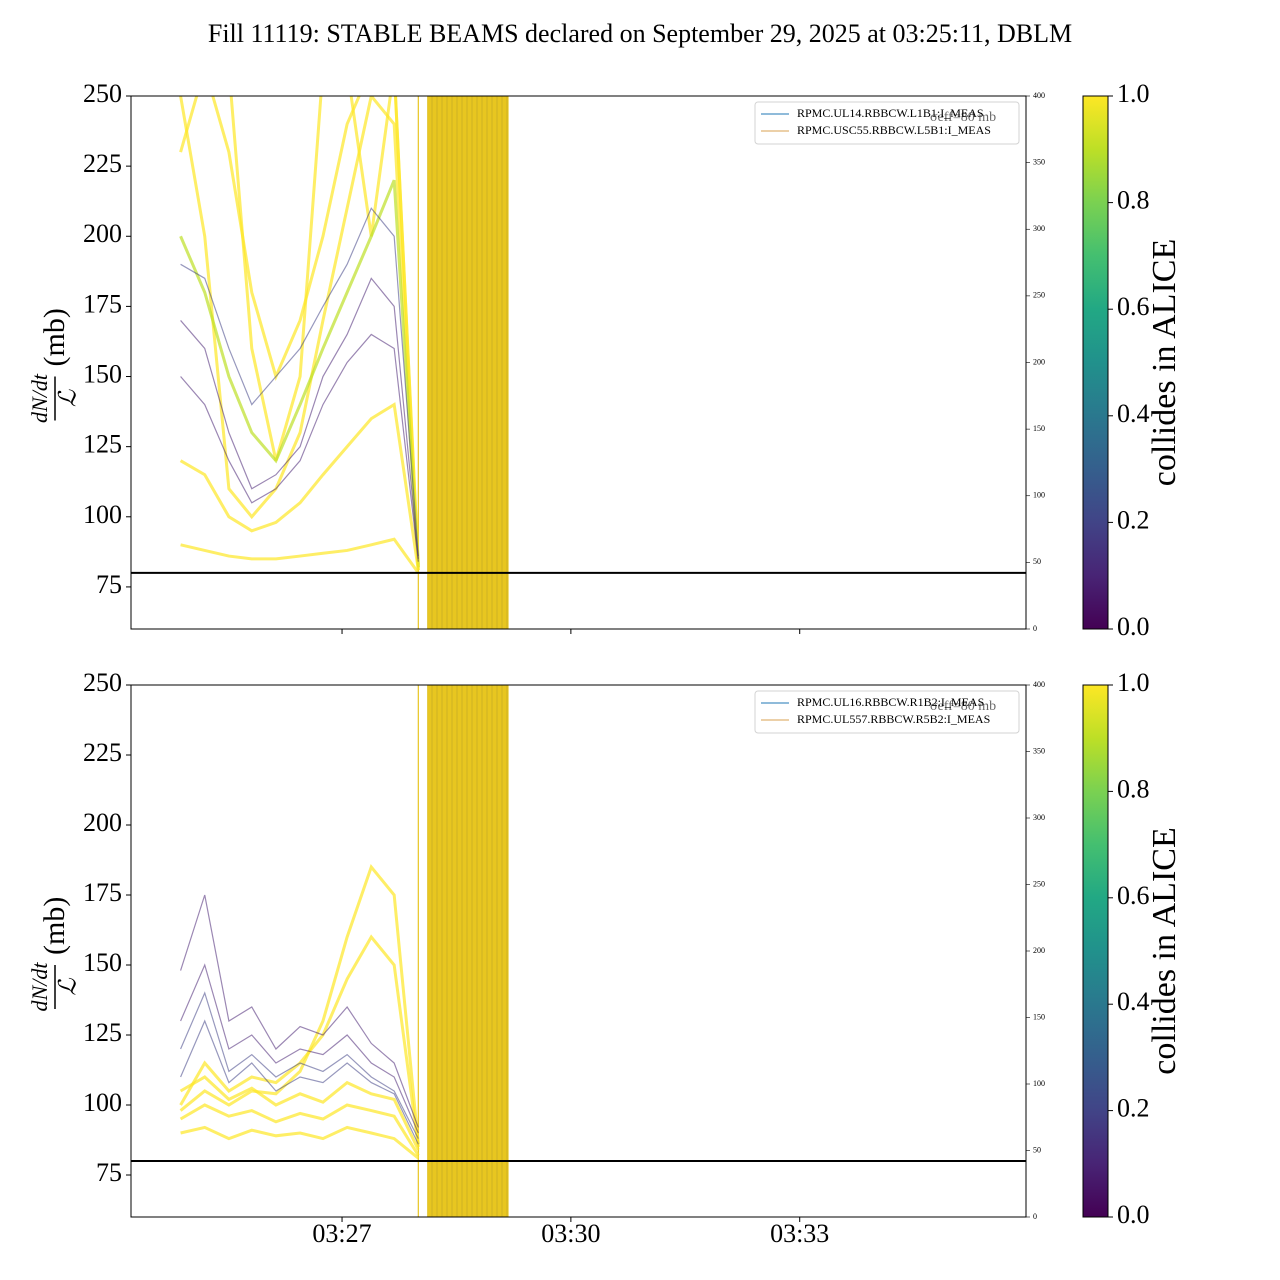 The image size is (1280, 1280). I want to click on legend-label: RPMC.UL14.RBBCW.L1B1:I_MEAS, so click(890, 113).